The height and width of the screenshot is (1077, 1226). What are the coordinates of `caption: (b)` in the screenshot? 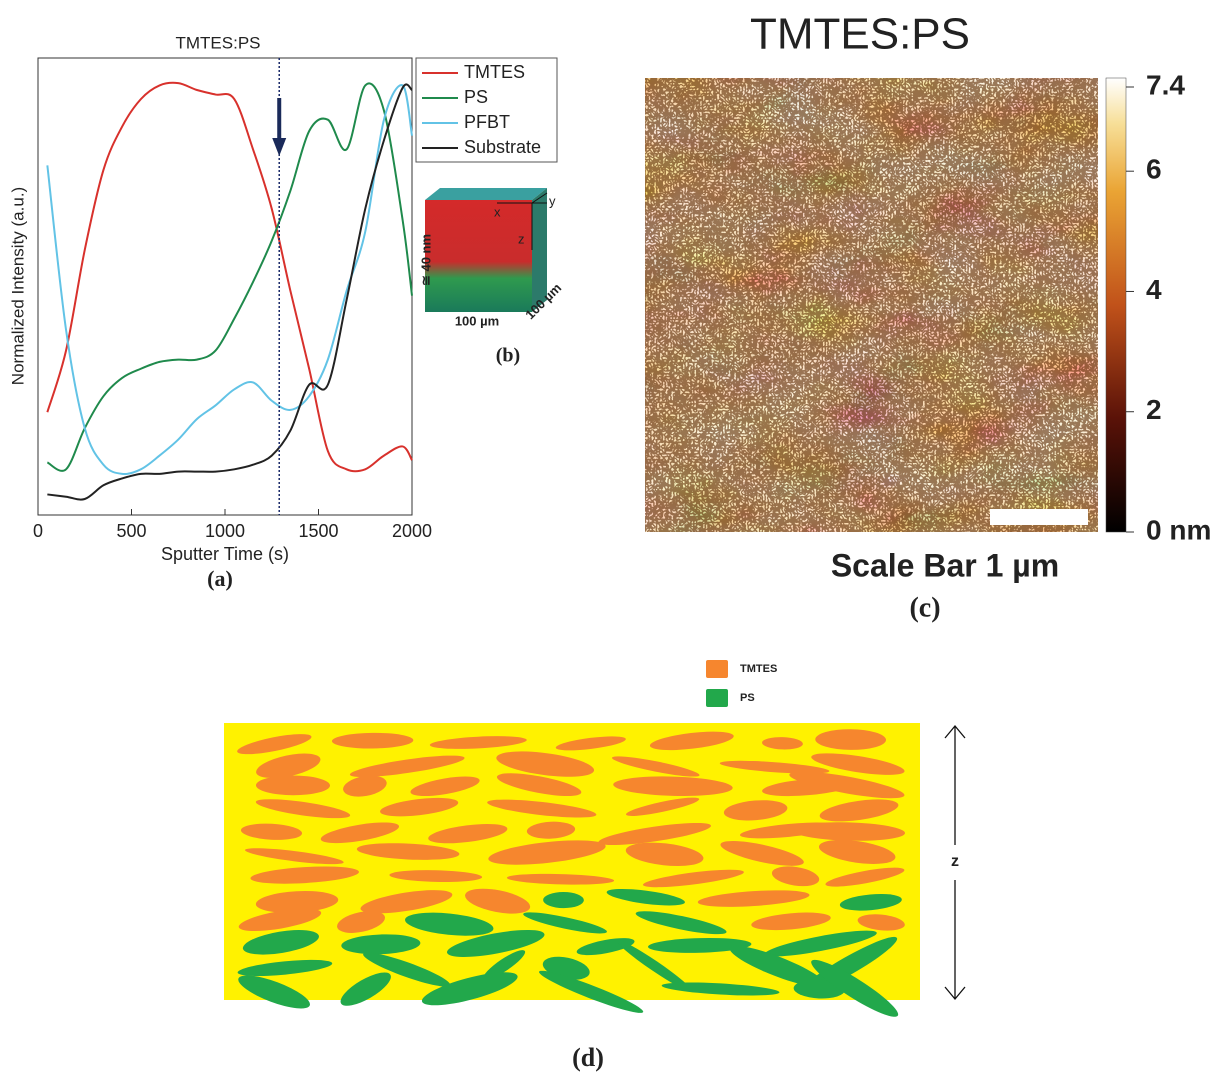 It's located at (508, 356).